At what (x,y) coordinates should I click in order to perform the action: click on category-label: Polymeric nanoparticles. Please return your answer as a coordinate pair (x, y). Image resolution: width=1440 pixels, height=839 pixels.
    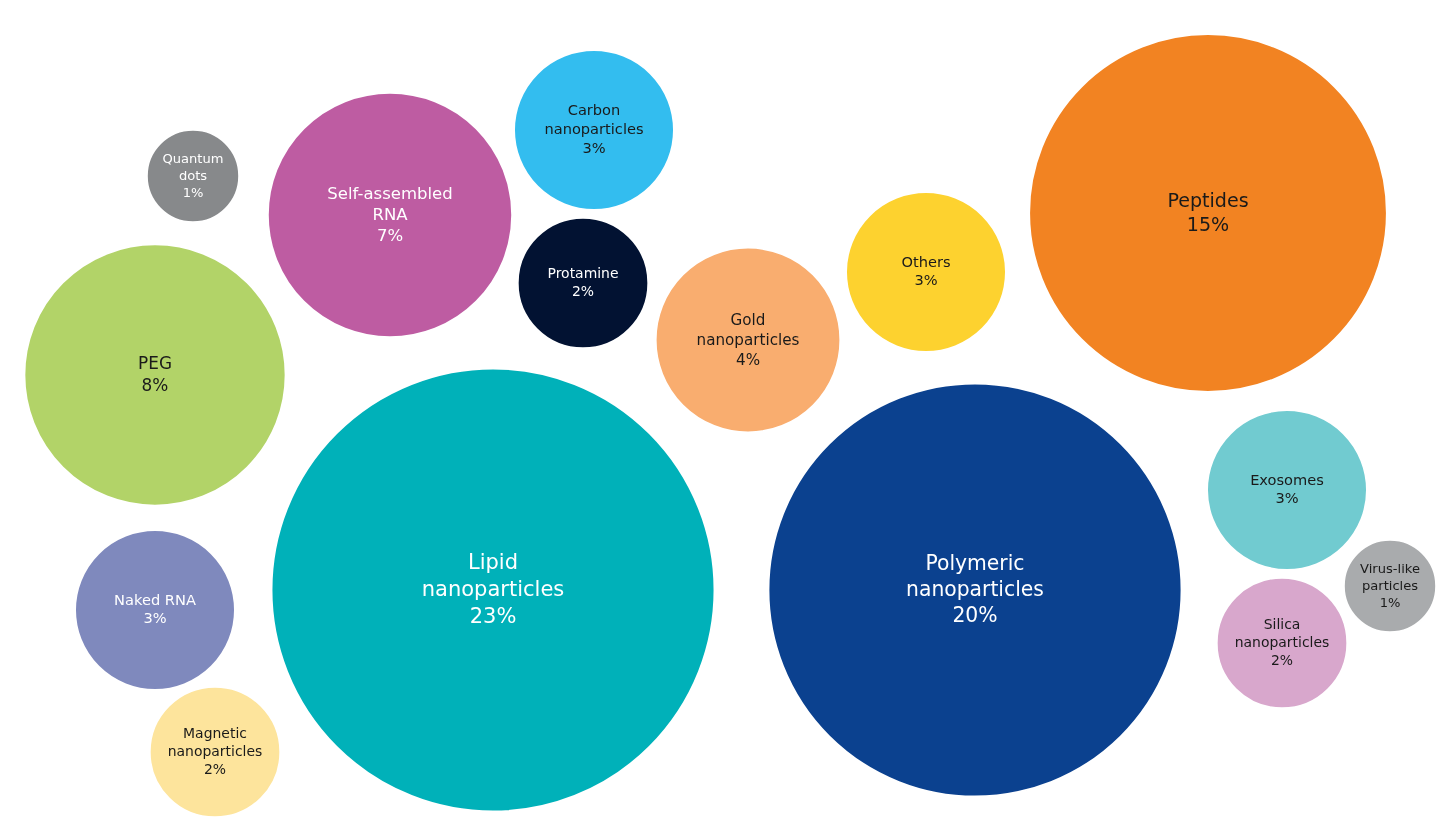
    Looking at the image, I should click on (975, 575).